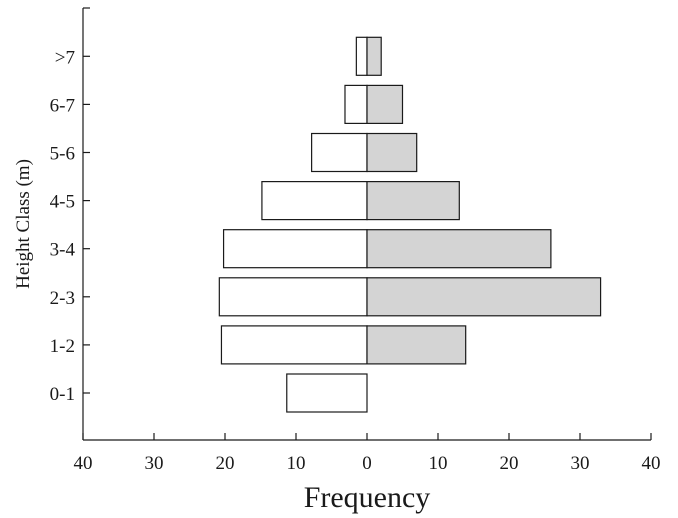  What do you see at coordinates (438, 463) in the screenshot?
I see `x-tick-label-5: 10` at bounding box center [438, 463].